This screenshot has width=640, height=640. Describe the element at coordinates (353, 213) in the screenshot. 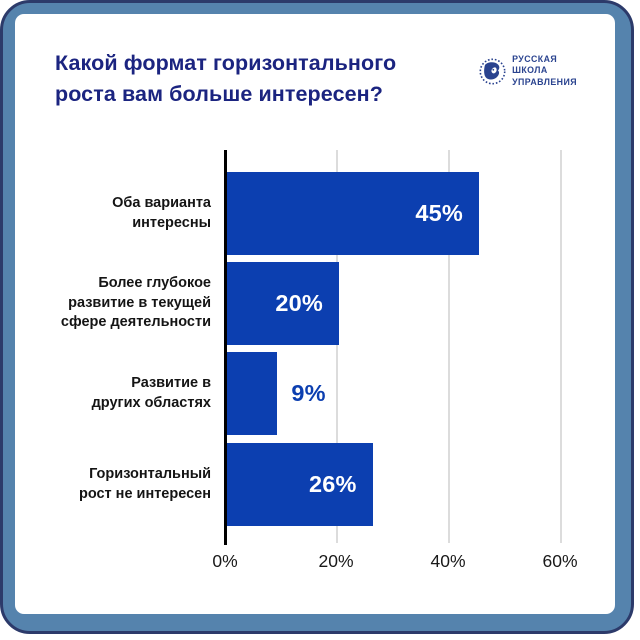

I see `bar-both-options: 45%` at that location.